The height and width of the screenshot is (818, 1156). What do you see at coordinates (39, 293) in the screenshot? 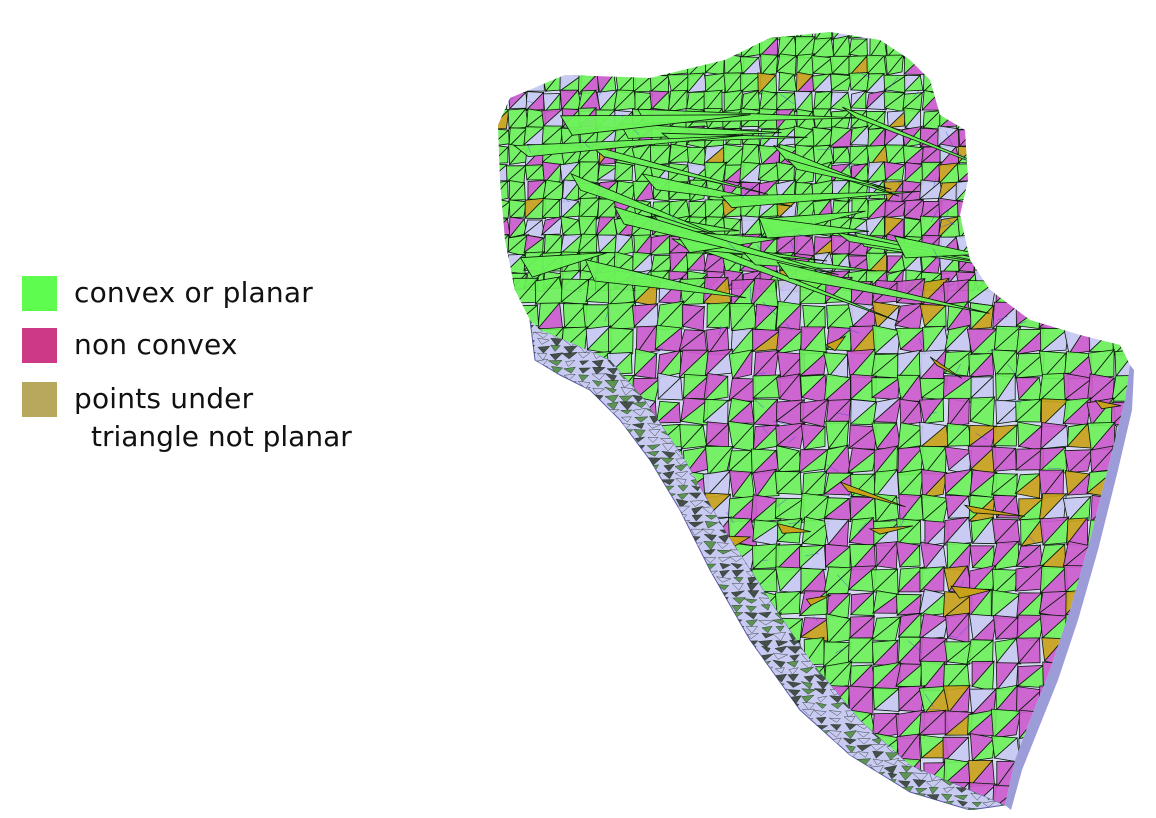
I see `legend-swatch-convex` at bounding box center [39, 293].